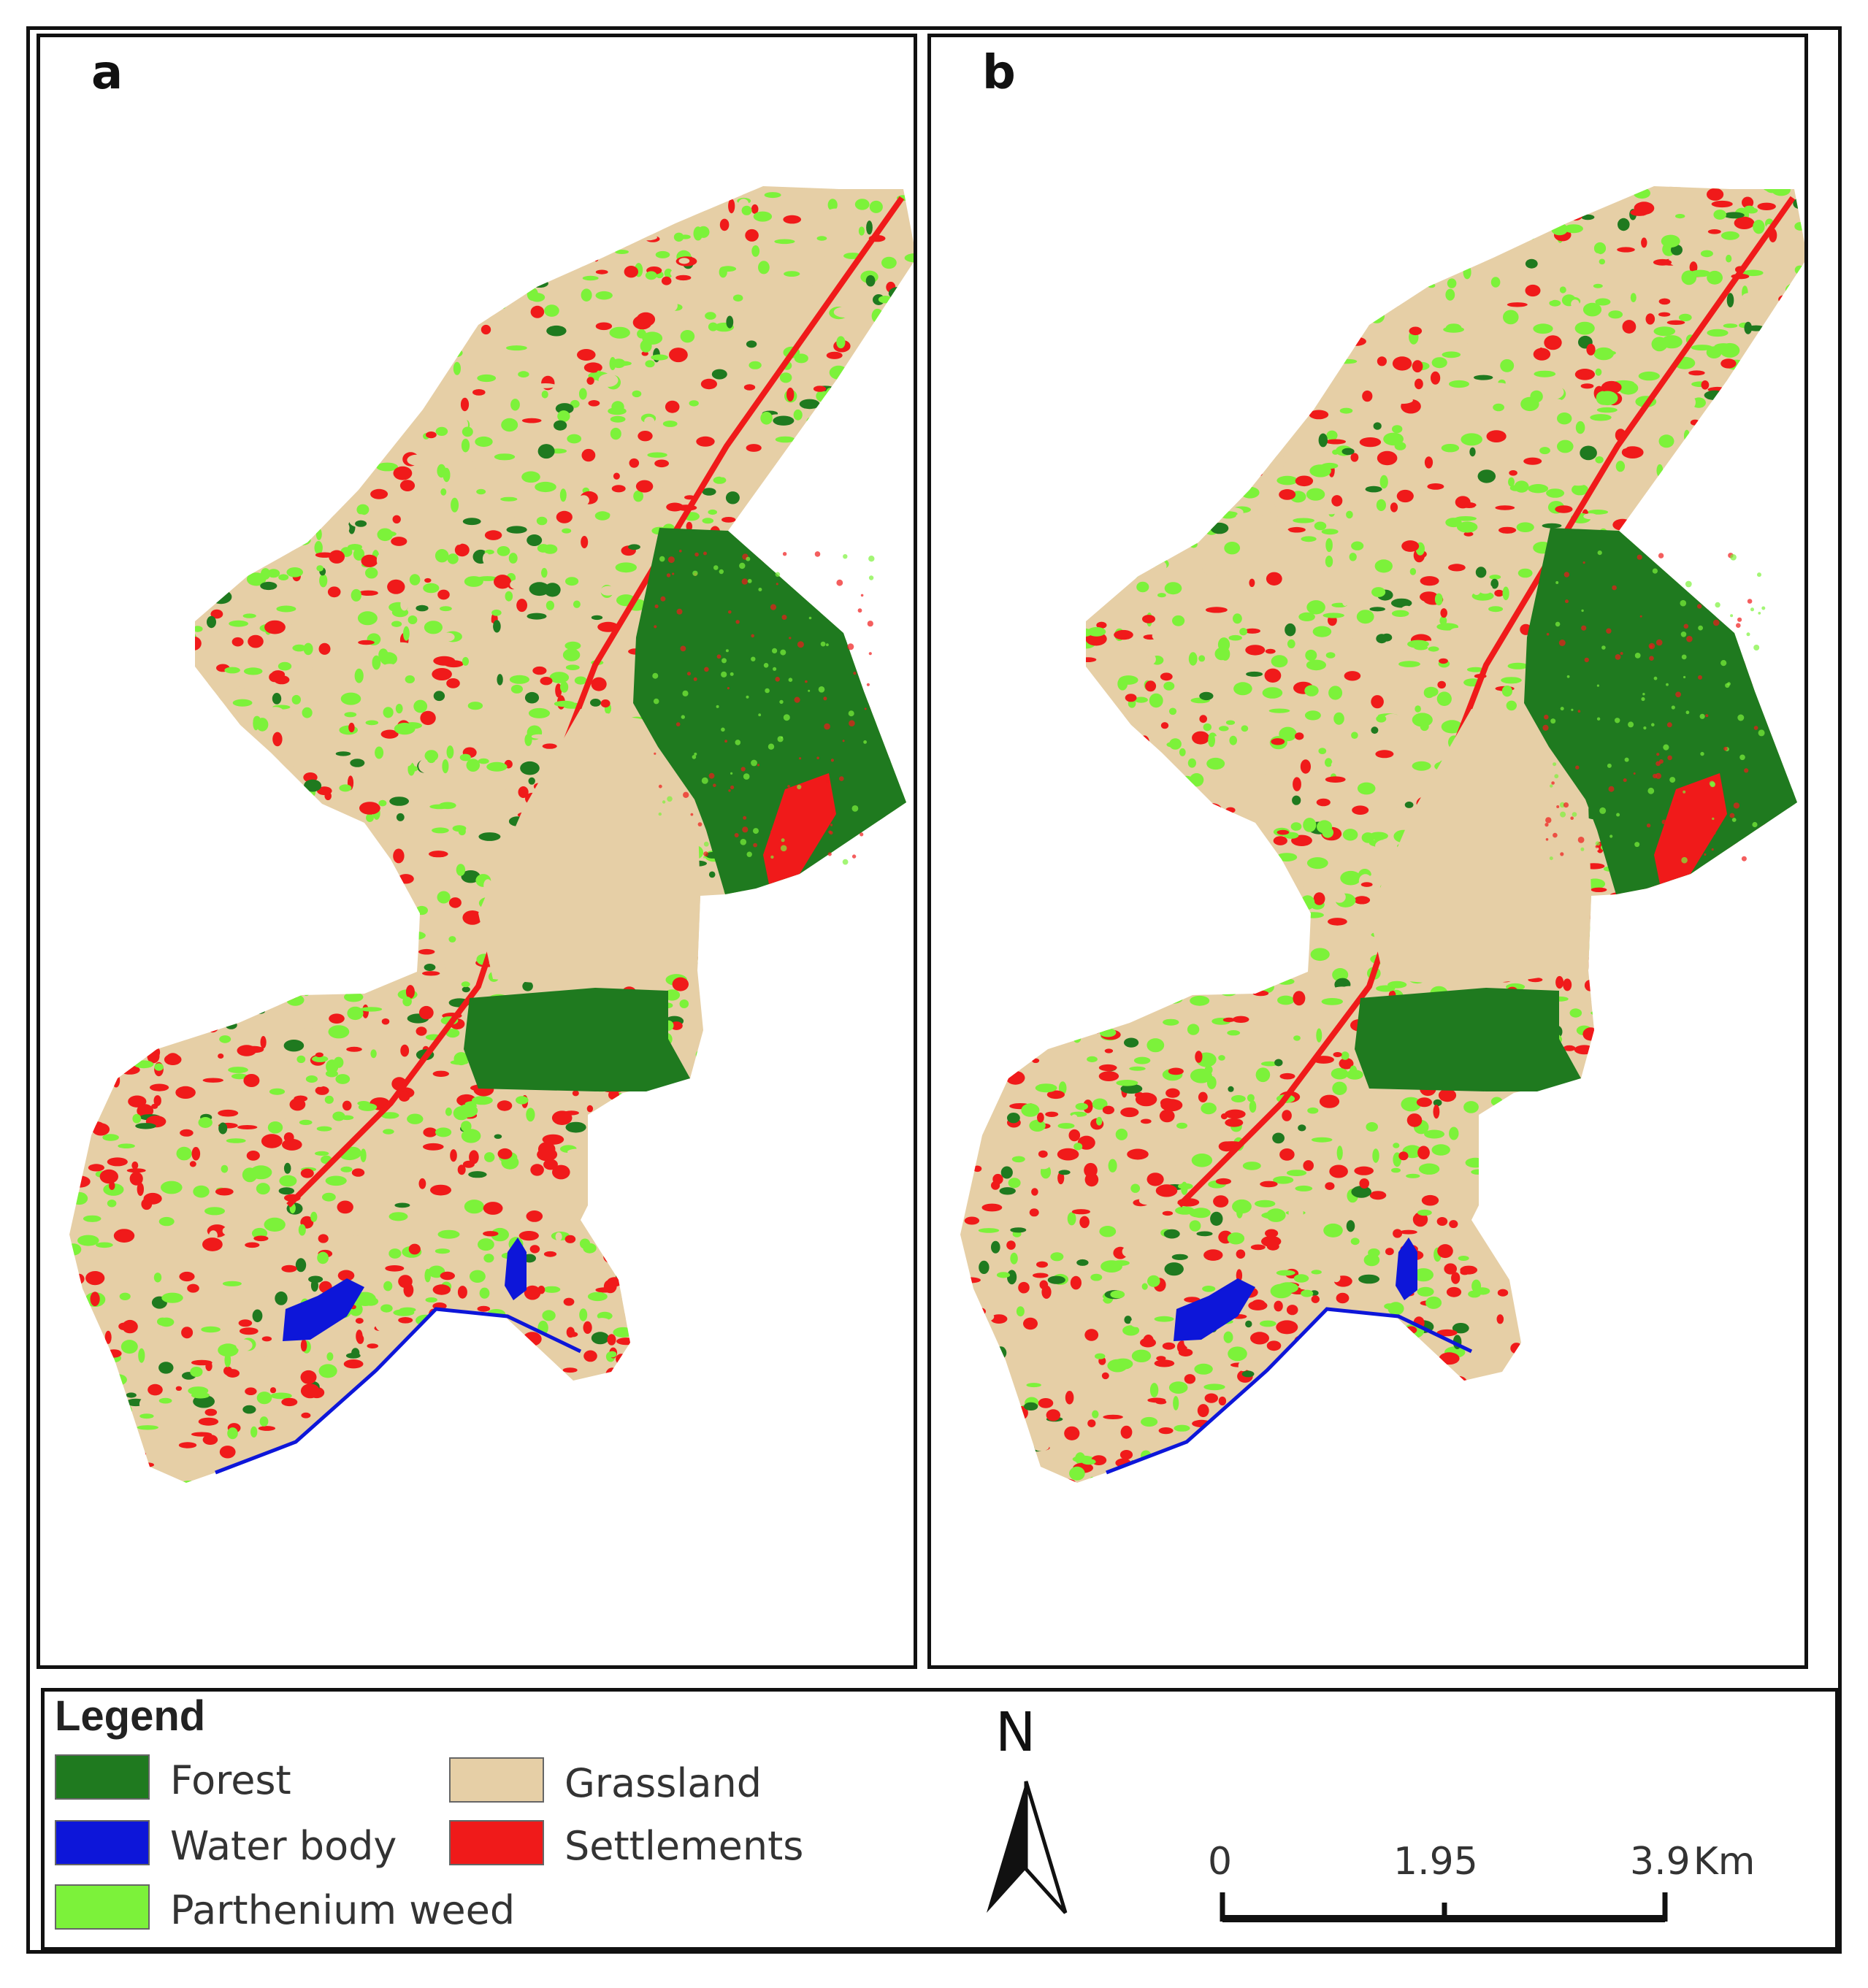 The image size is (1868, 1988). I want to click on scale-label-0: 0, so click(1220, 1862).